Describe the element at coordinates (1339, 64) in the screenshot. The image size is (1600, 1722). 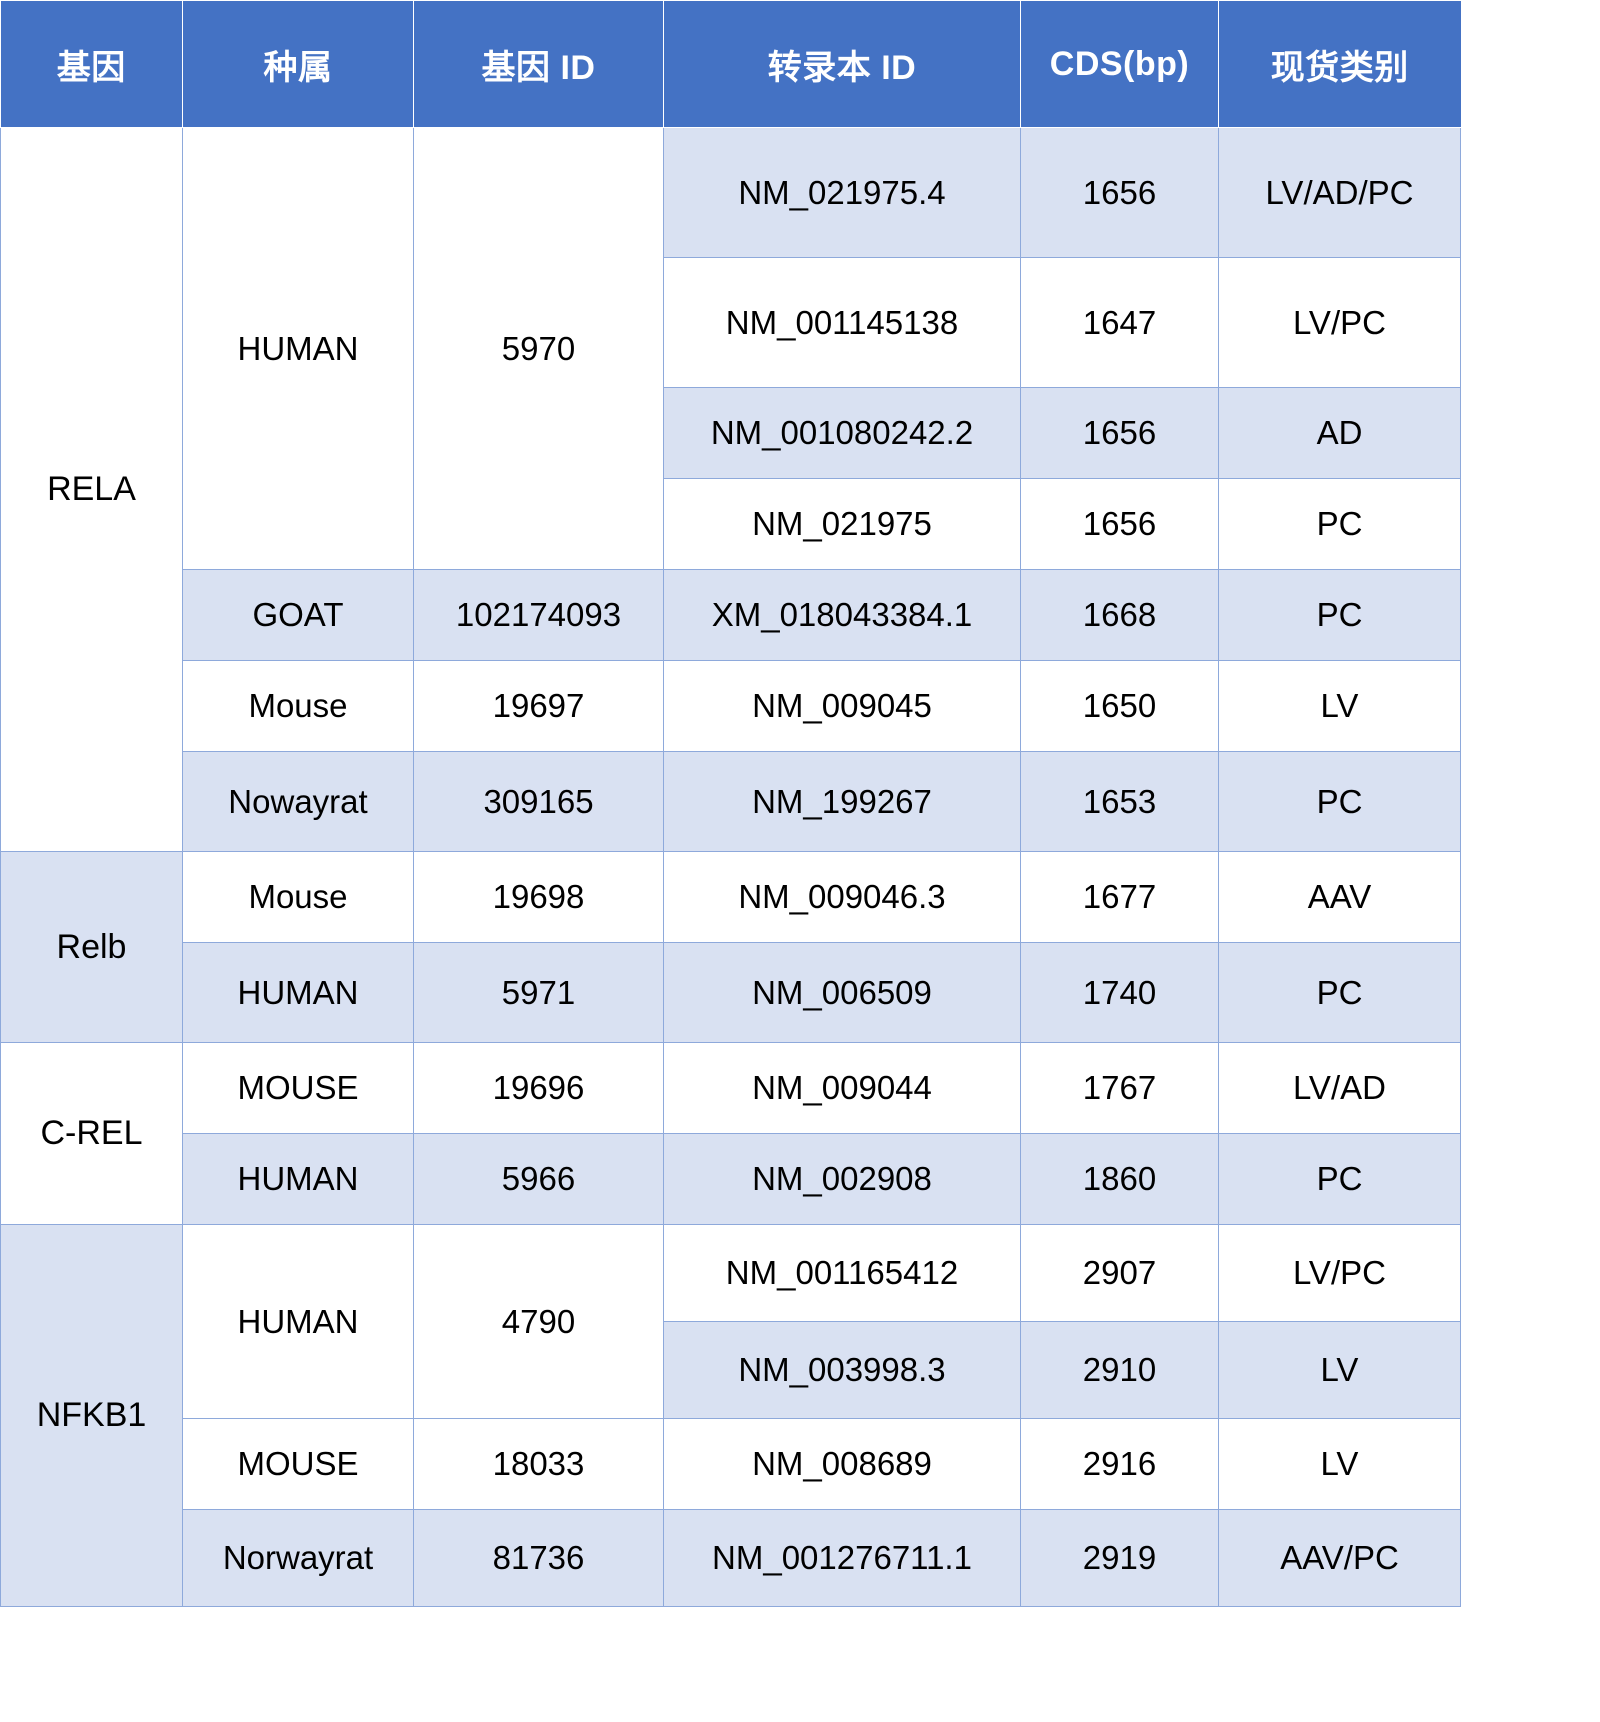
I see `column-header-category: 现货类别` at that location.